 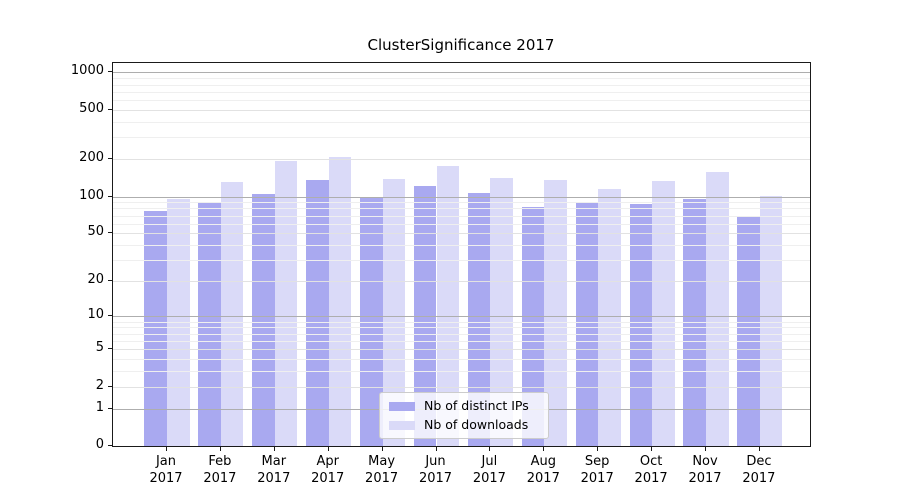 I want to click on x-tick-label: Oct 2017, so click(x=651, y=470).